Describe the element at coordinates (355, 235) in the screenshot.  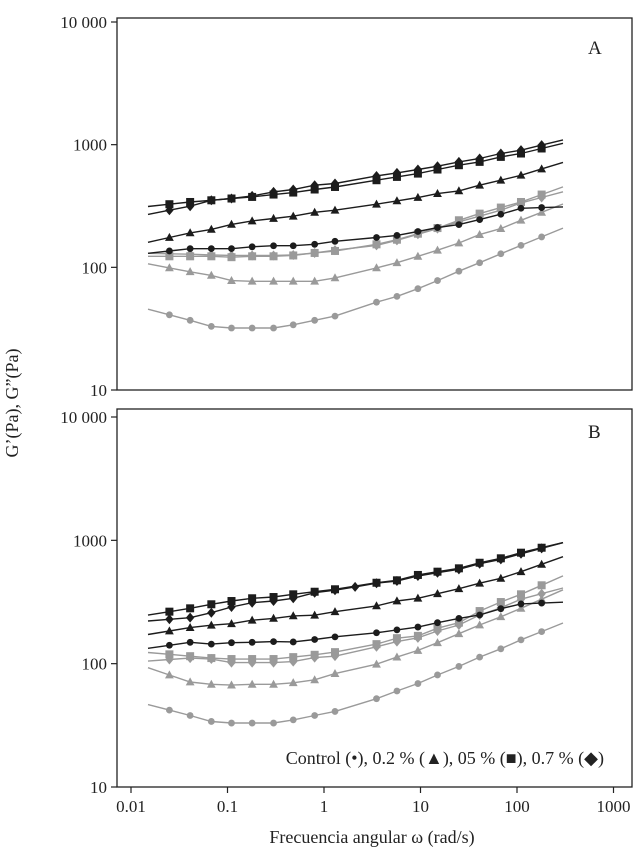
I see `panel-a-series` at that location.